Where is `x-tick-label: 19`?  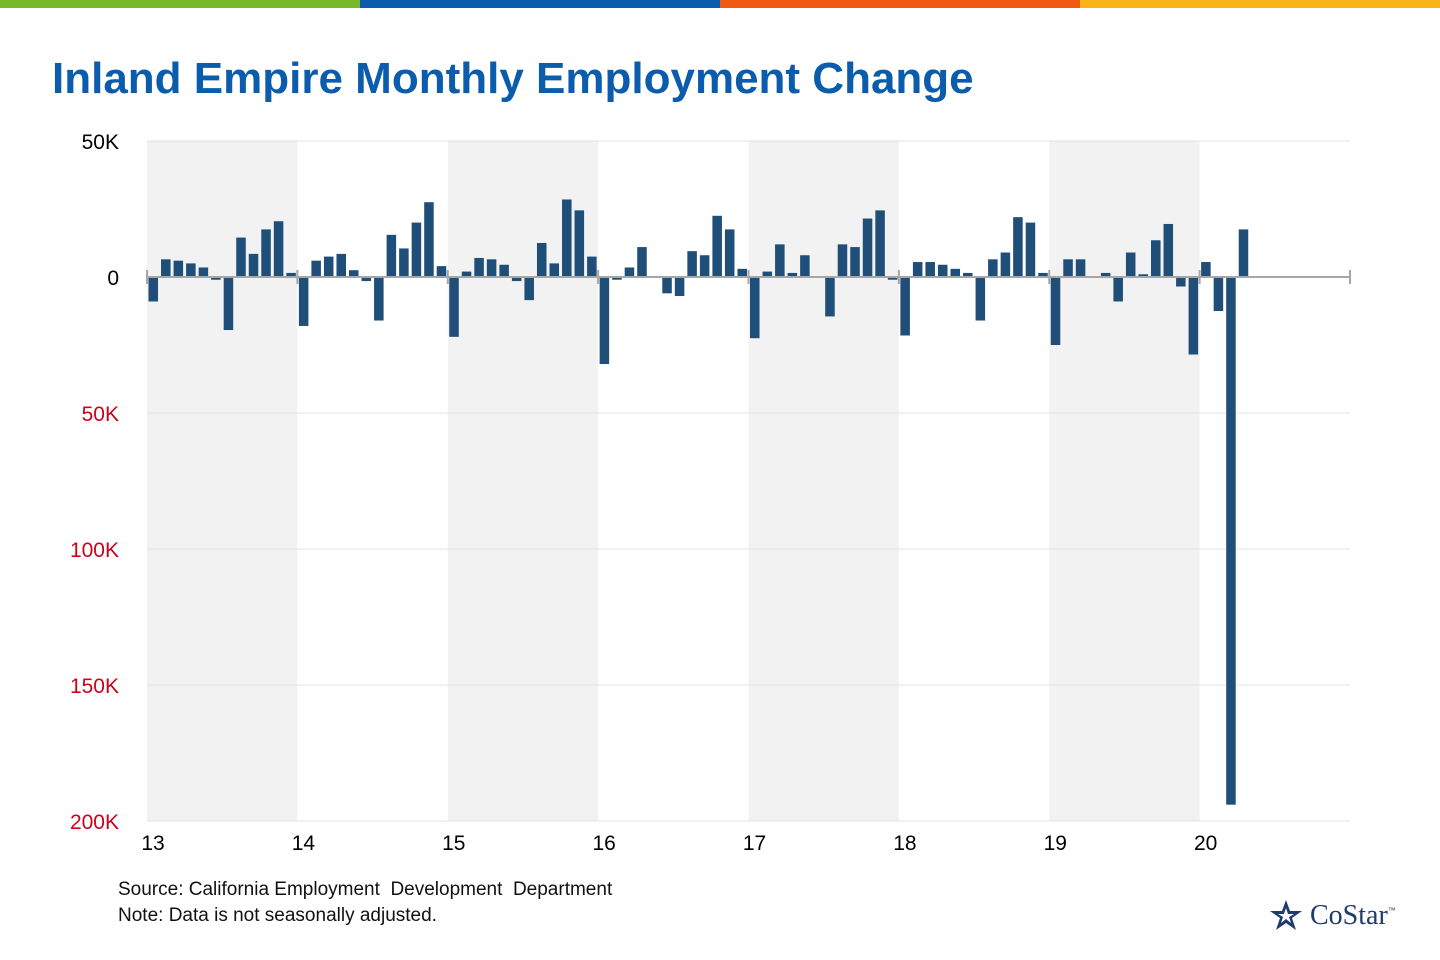
x-tick-label: 19 is located at coordinates (1055, 843).